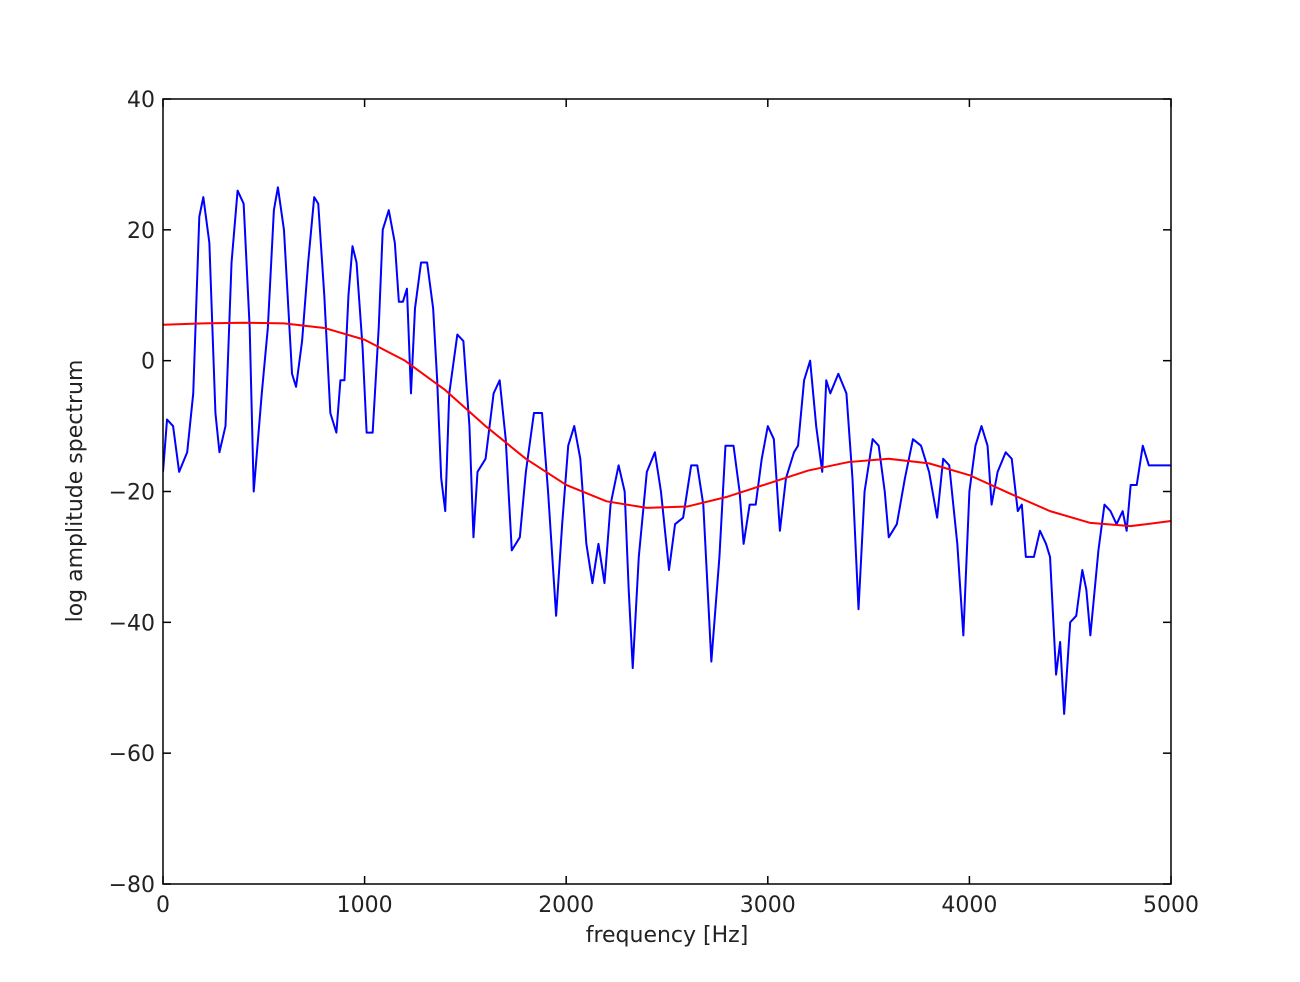  Describe the element at coordinates (141, 100) in the screenshot. I see `y-tick-label: 40` at that location.